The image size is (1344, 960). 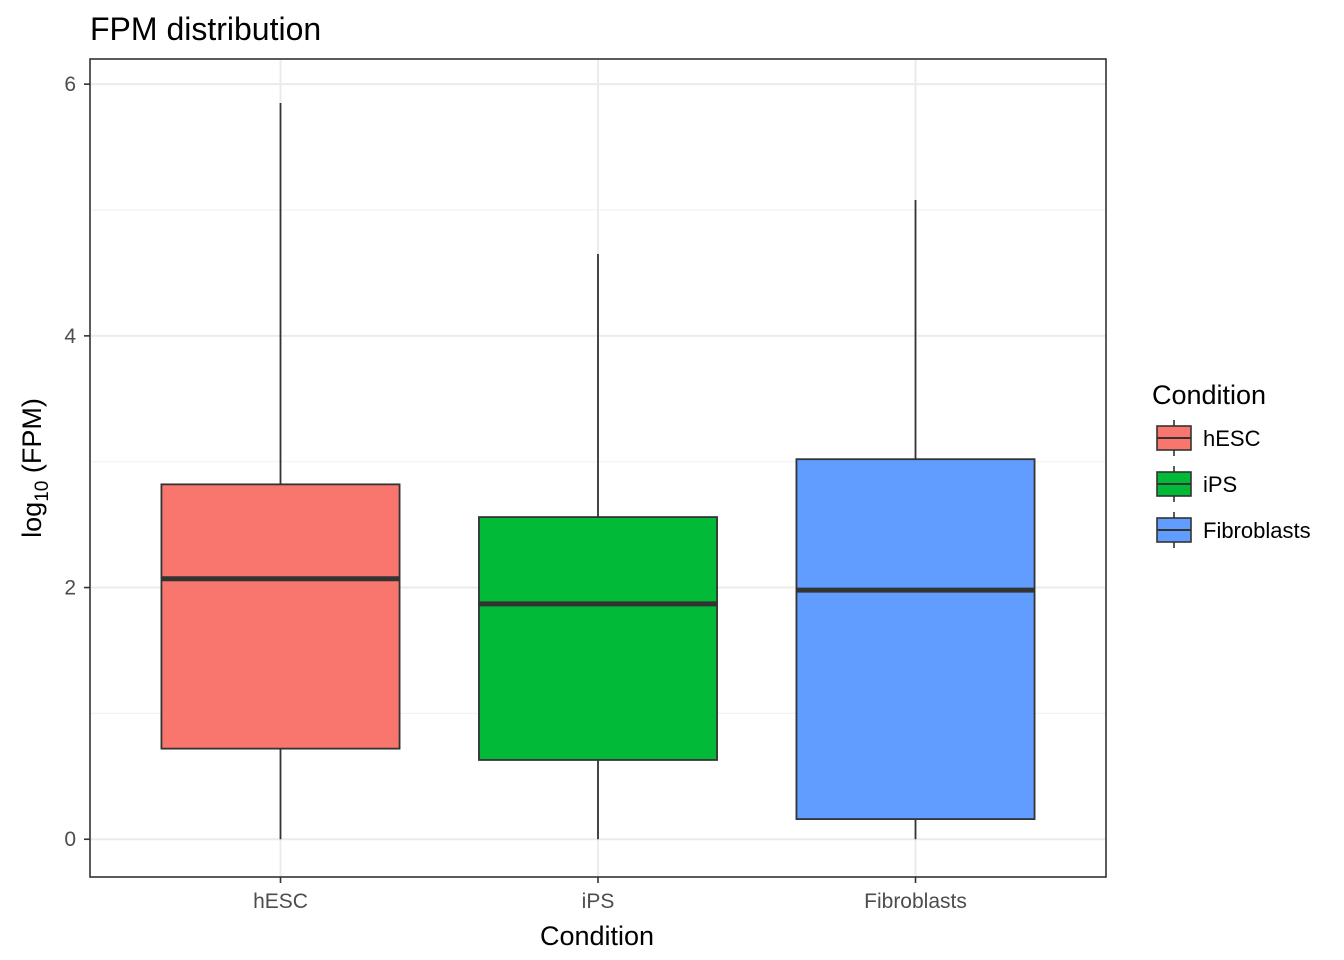 I want to click on x-tick-label: iPS, so click(x=598, y=901).